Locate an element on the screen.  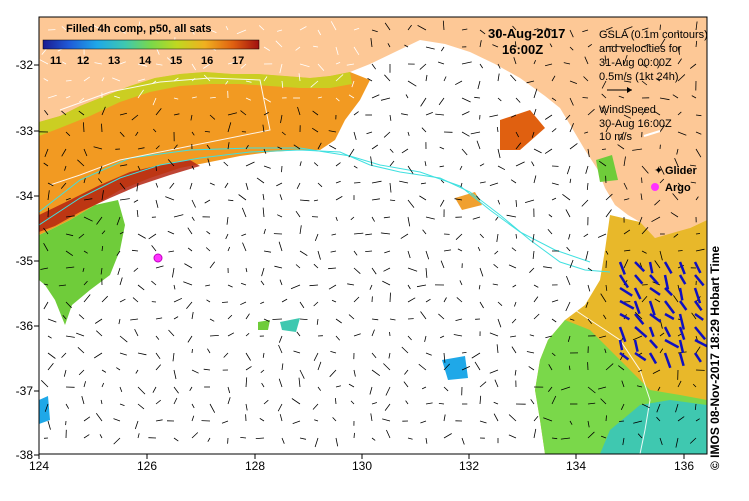
x-tick-label: 130 is located at coordinates (362, 466).